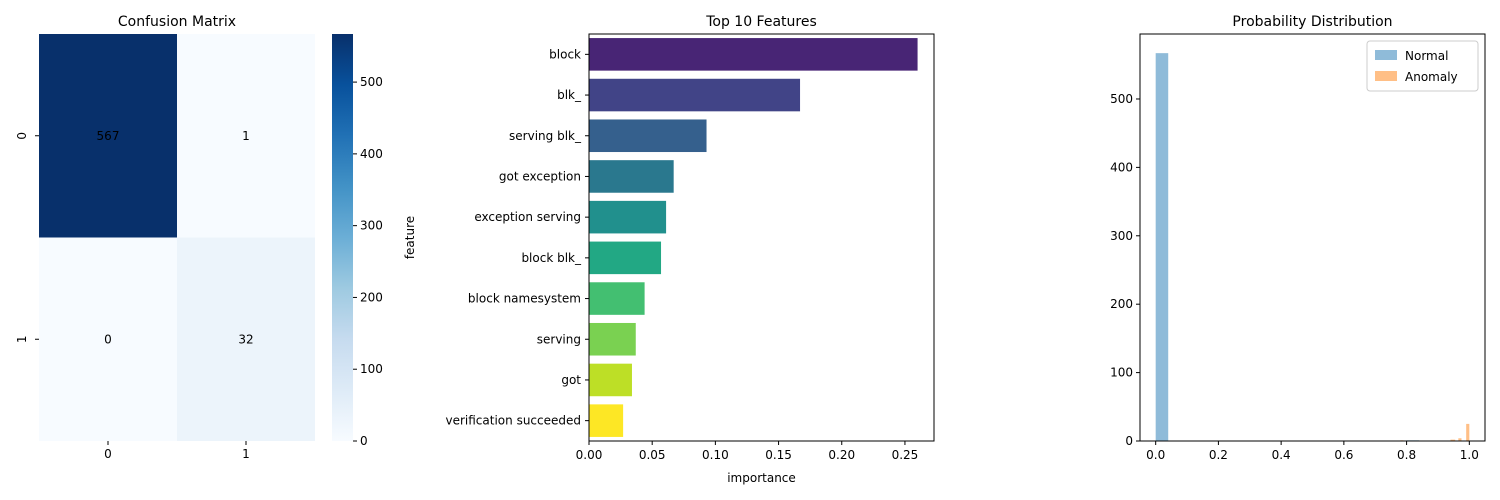 The height and width of the screenshot is (500, 1500). Describe the element at coordinates (364, 441) in the screenshot. I see `colorbar-tick-label: 0` at that location.